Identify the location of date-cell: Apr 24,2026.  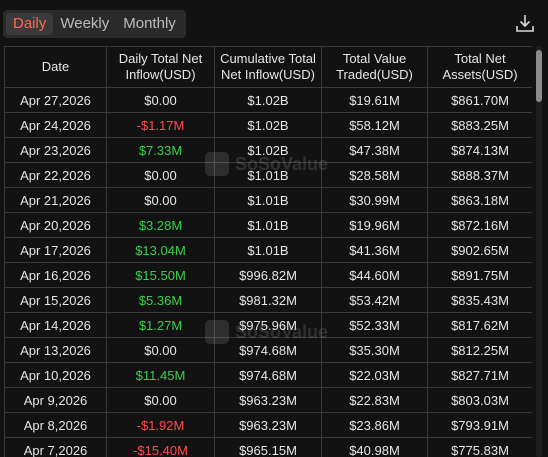
(55, 125).